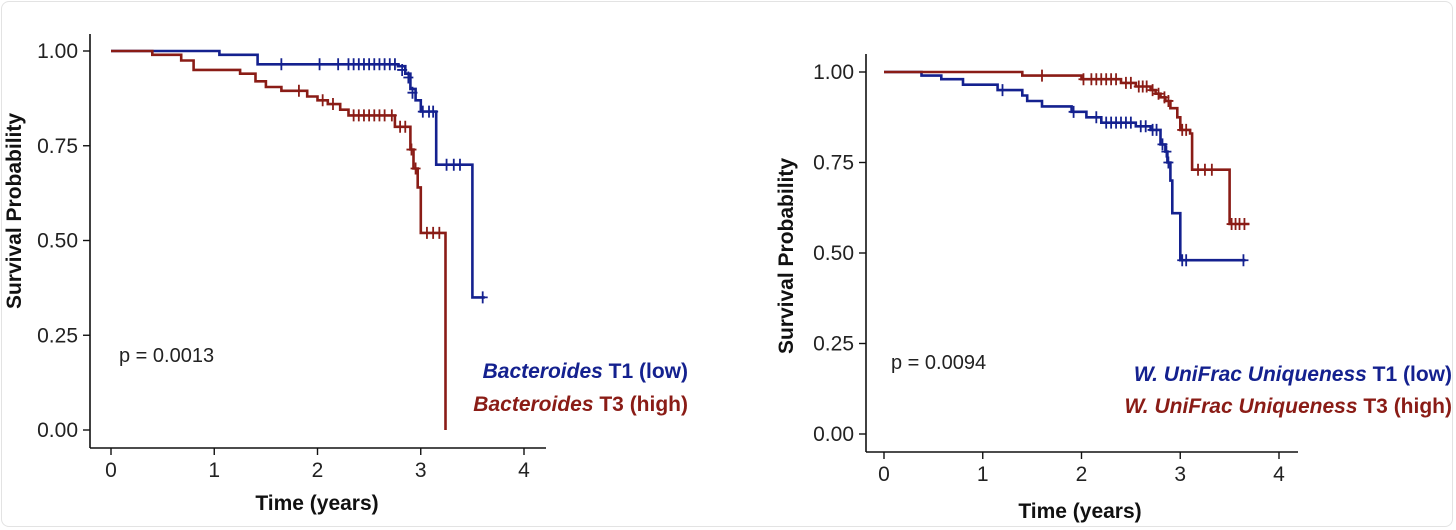 This screenshot has height=530, width=1456. I want to click on panel-2-series, so click(1067, 168).